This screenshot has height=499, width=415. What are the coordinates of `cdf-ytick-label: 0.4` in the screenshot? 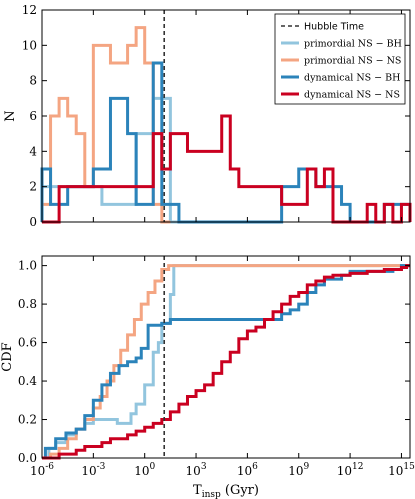 It's located at (27, 381).